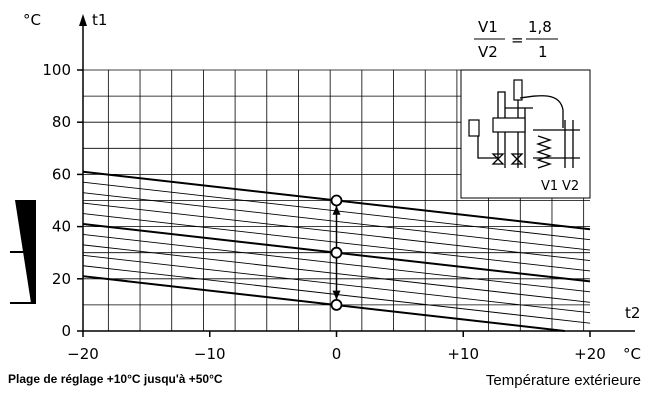 This screenshot has width=649, height=398. I want to click on ratio-equals: =, so click(517, 40).